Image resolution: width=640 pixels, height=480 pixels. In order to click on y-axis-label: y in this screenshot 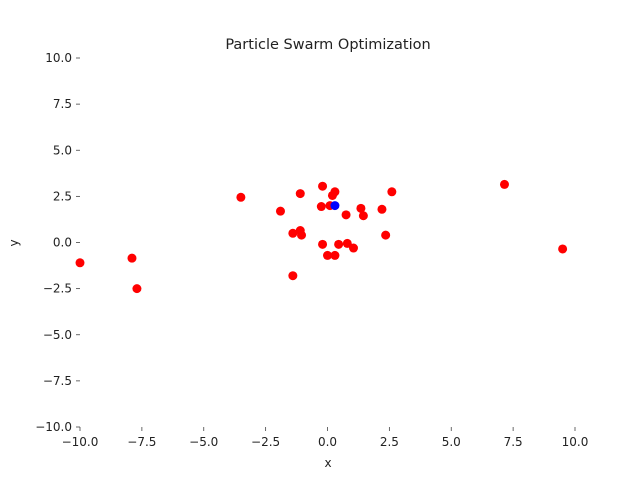, I will do `click(14, 242)`.